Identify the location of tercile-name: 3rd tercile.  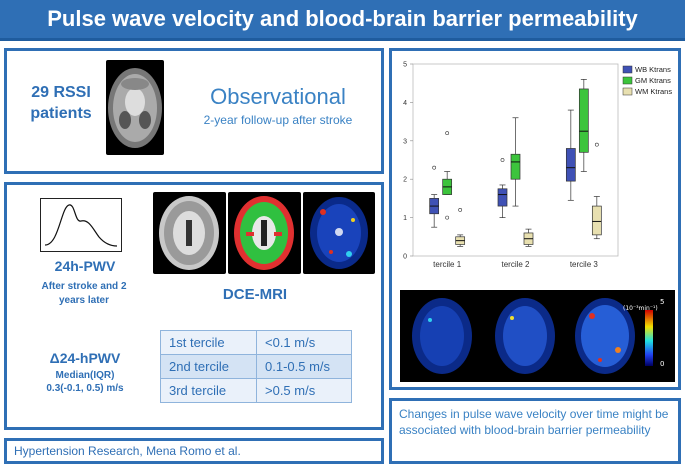
(208, 390).